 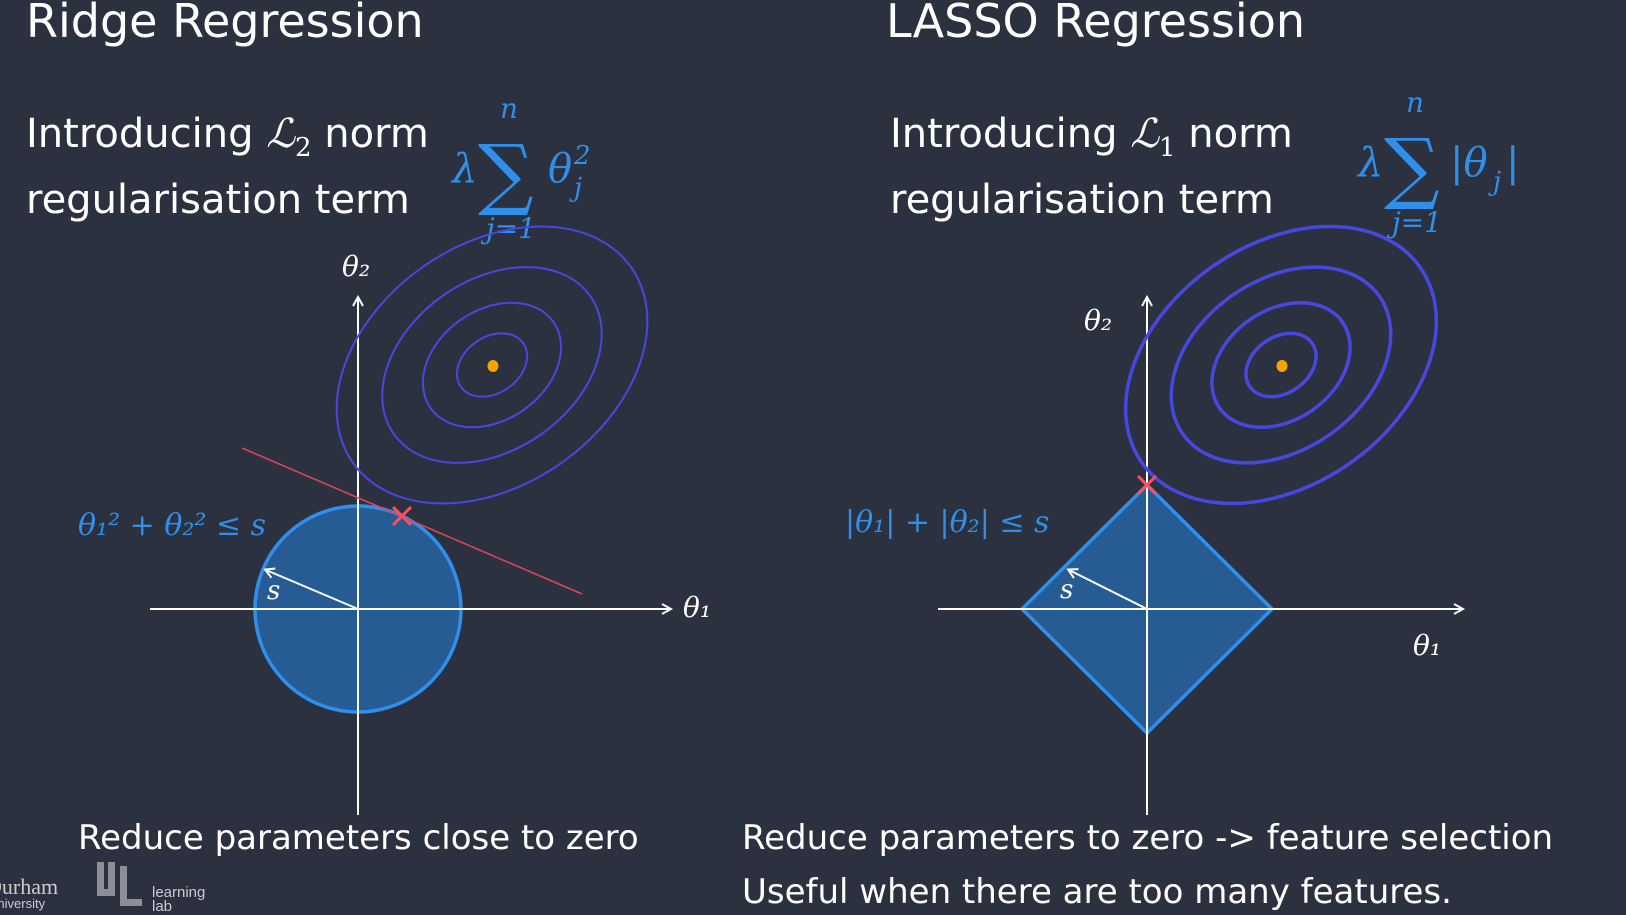 What do you see at coordinates (508, 228) in the screenshot?
I see `ridge-penalty-lower: j=1` at bounding box center [508, 228].